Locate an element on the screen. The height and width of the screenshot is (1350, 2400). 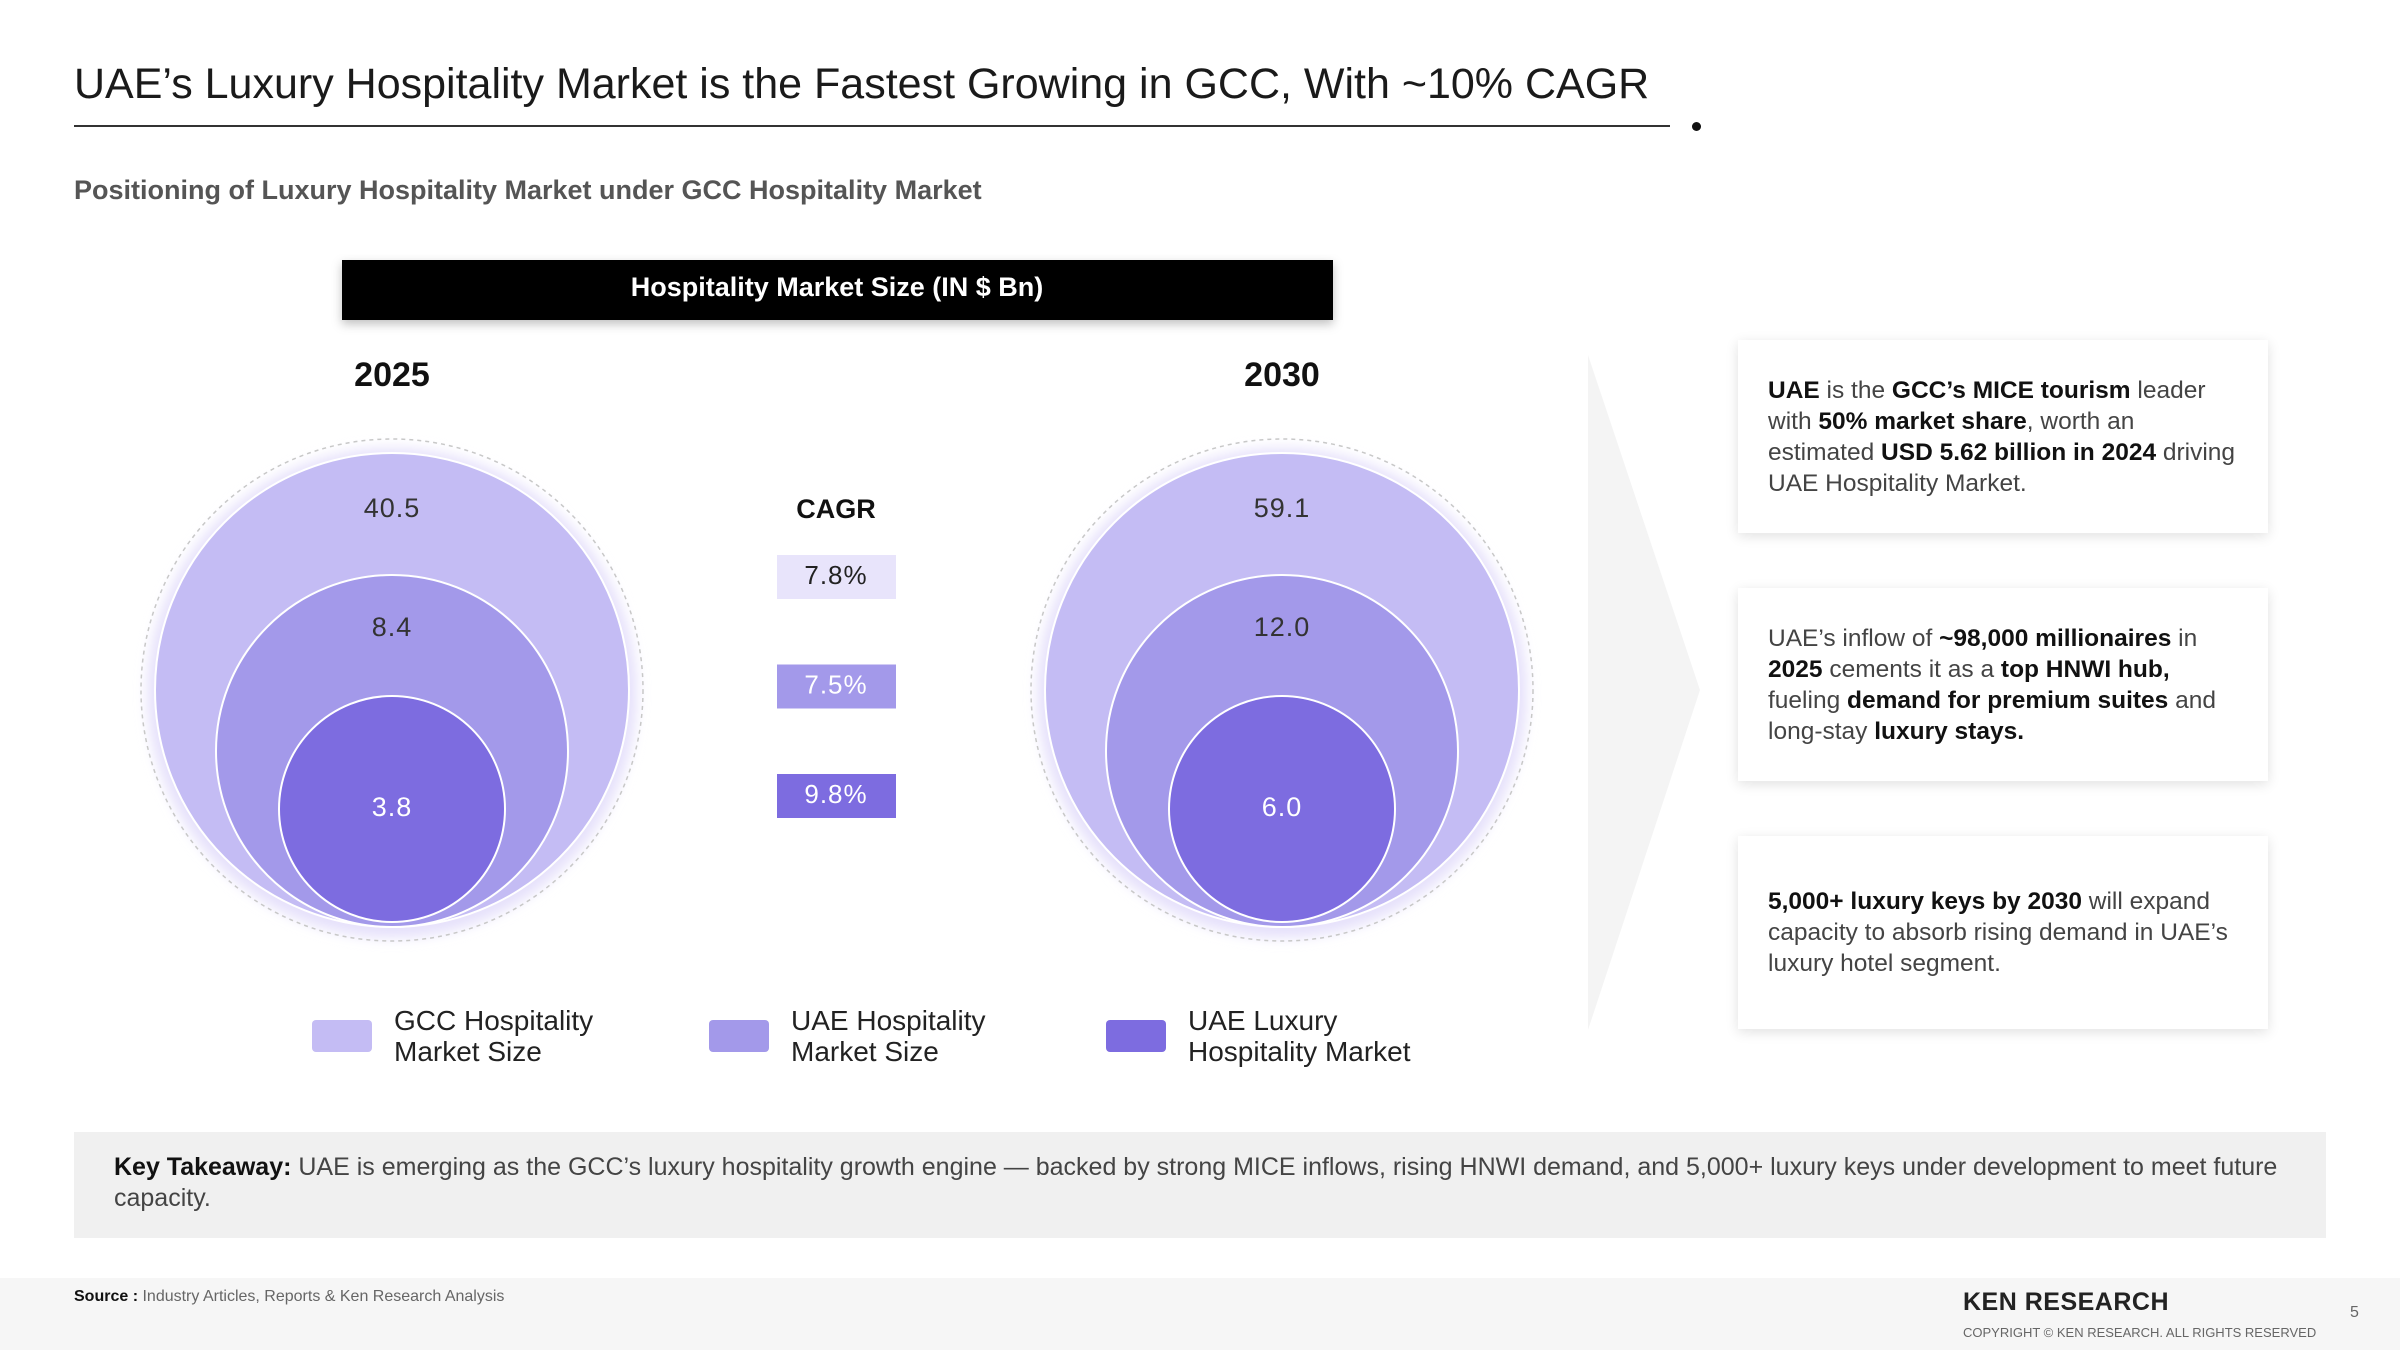
cagr-value: 7.8% is located at coordinates (835, 575).